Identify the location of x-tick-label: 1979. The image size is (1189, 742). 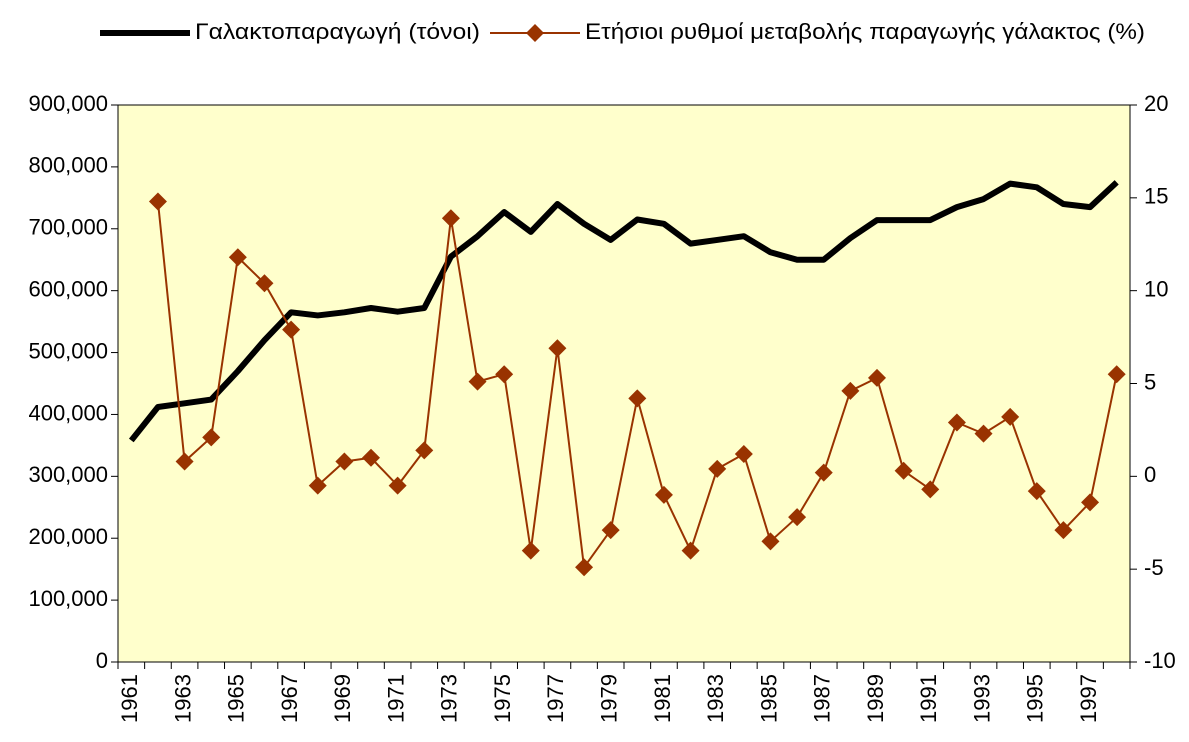
(608, 698).